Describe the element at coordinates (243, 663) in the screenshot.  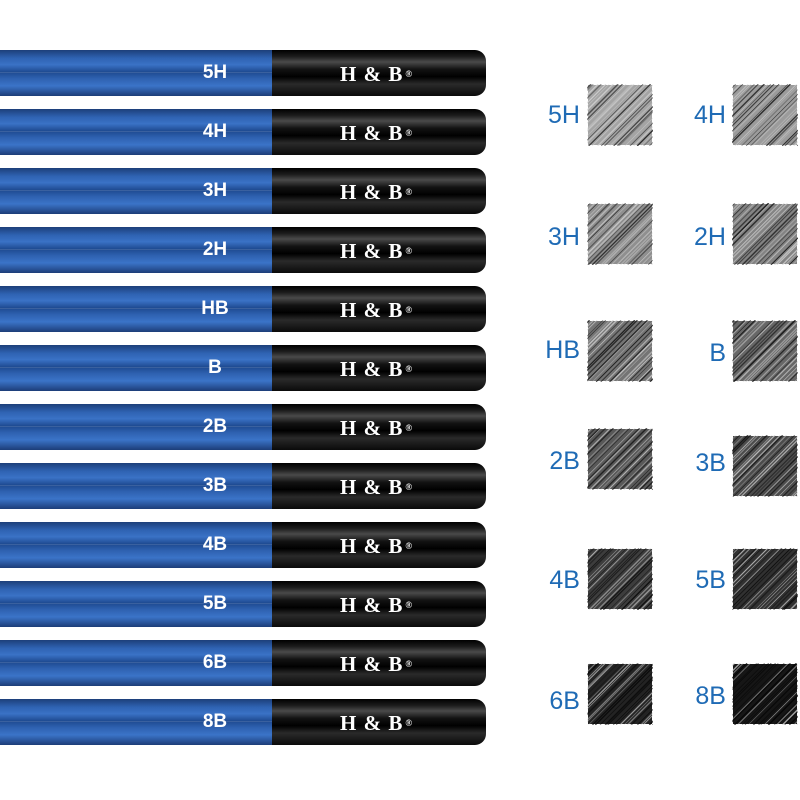
I see `pencil-6b: 6B H & B ®` at that location.